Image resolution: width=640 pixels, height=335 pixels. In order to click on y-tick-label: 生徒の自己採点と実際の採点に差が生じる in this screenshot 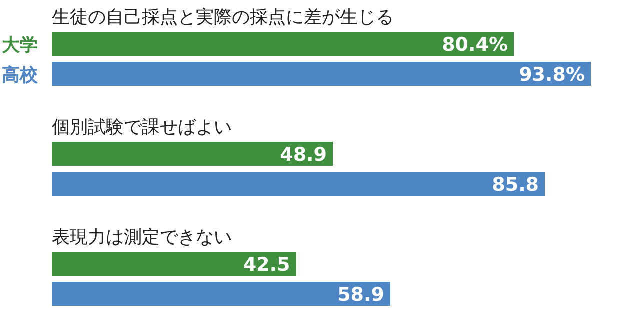, I will do `click(223, 17)`.